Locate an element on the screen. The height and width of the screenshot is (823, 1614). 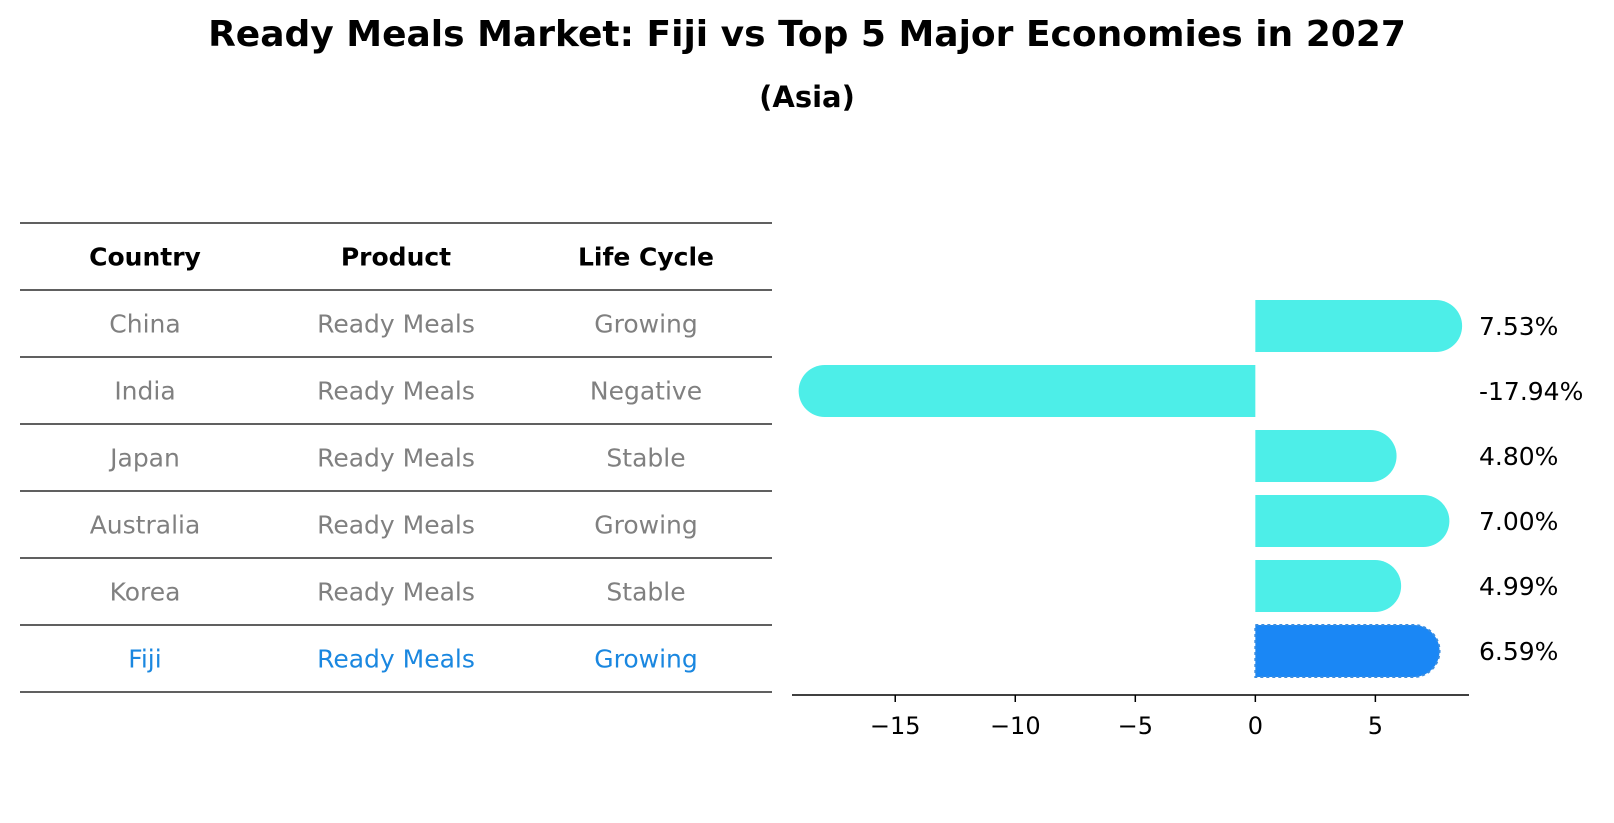
table-cell: Fiji is located at coordinates (144, 659).